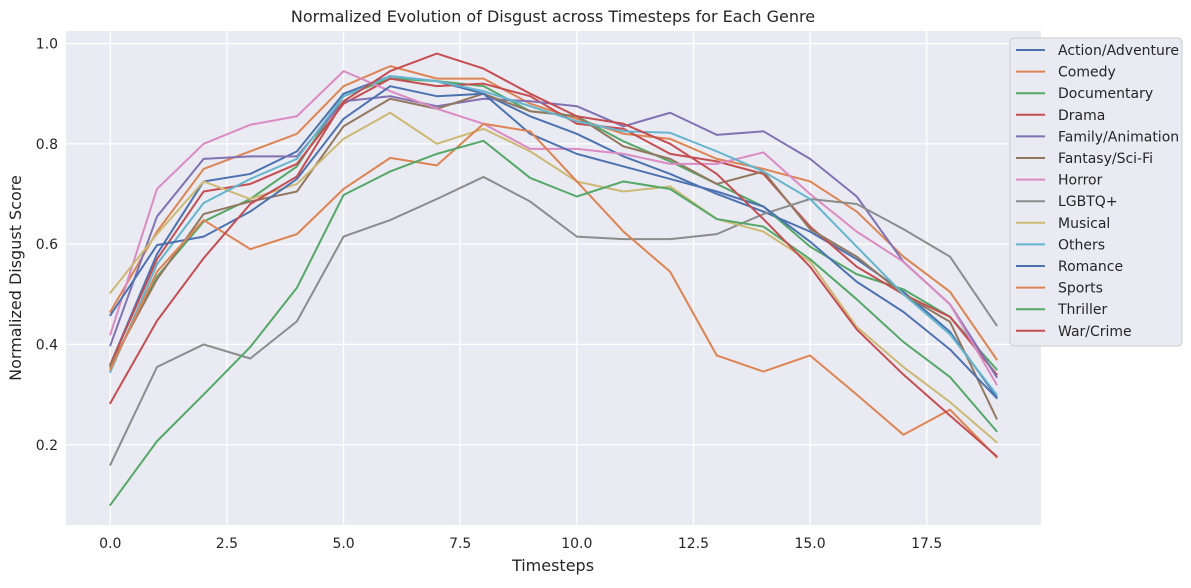  What do you see at coordinates (227, 544) in the screenshot?
I see `x-tick-label: 2.5` at bounding box center [227, 544].